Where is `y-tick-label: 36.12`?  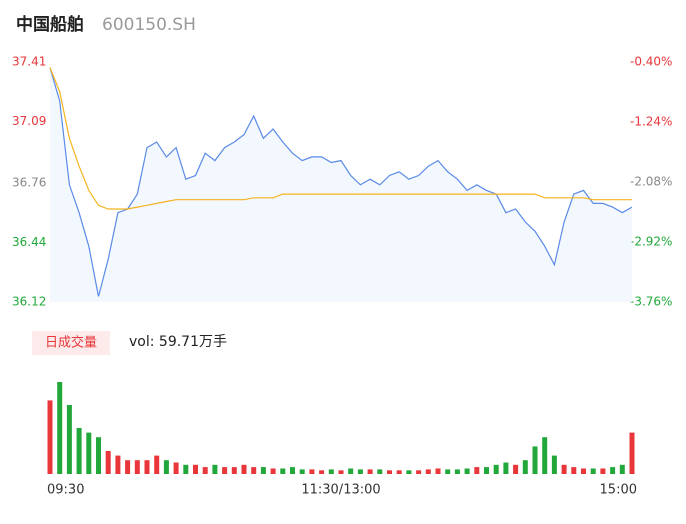 y-tick-label: 36.12 is located at coordinates (29, 302).